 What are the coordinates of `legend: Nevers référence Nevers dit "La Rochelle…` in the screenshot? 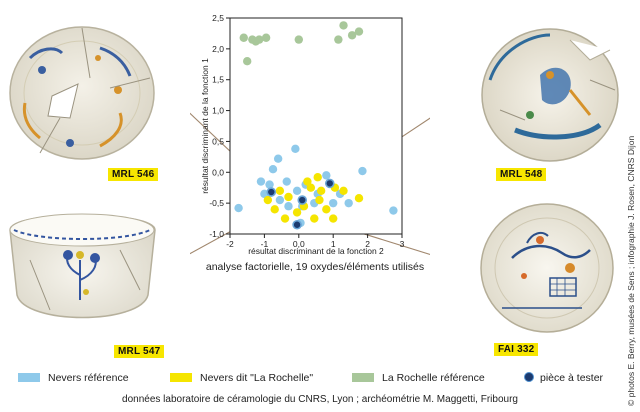 It's located at (320, 380).